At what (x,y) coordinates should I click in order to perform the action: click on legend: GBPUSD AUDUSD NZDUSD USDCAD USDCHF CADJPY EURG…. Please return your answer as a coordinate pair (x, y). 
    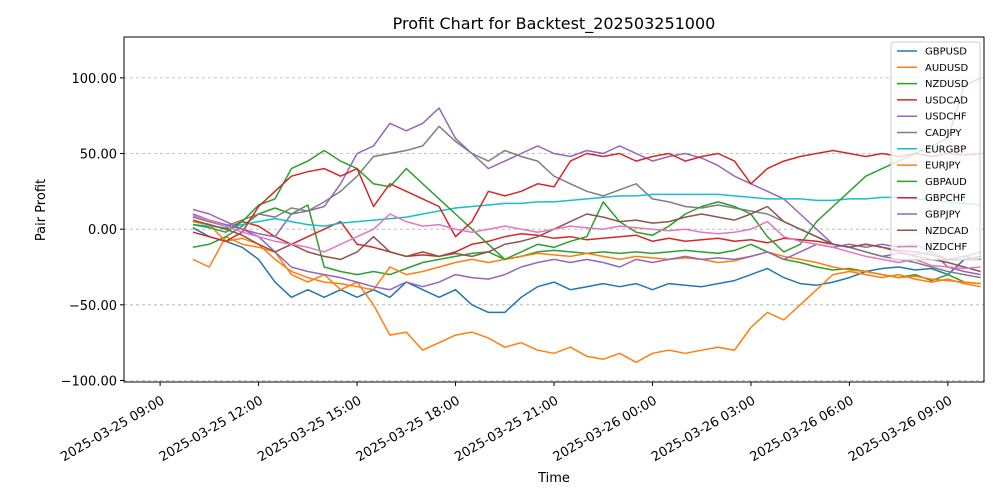
    Looking at the image, I should click on (935, 151).